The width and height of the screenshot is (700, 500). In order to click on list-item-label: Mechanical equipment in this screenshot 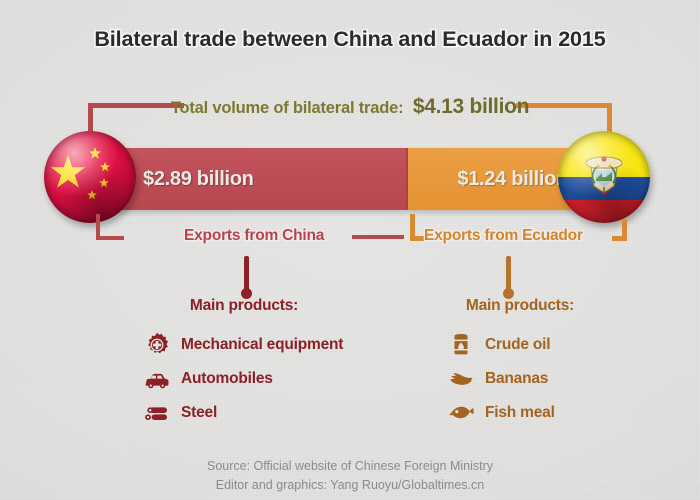, I will do `click(262, 344)`.